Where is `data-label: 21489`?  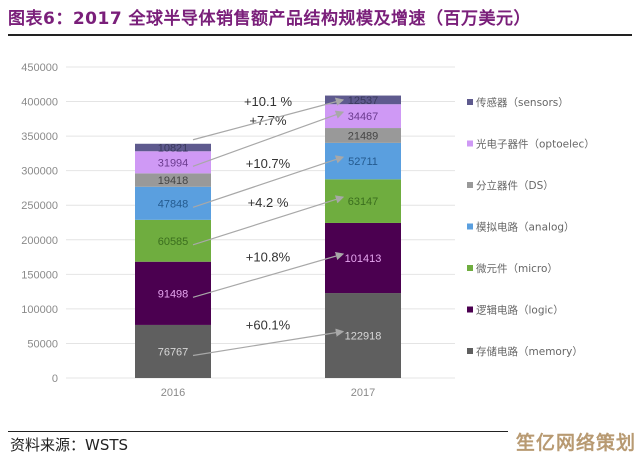 data-label: 21489 is located at coordinates (363, 136).